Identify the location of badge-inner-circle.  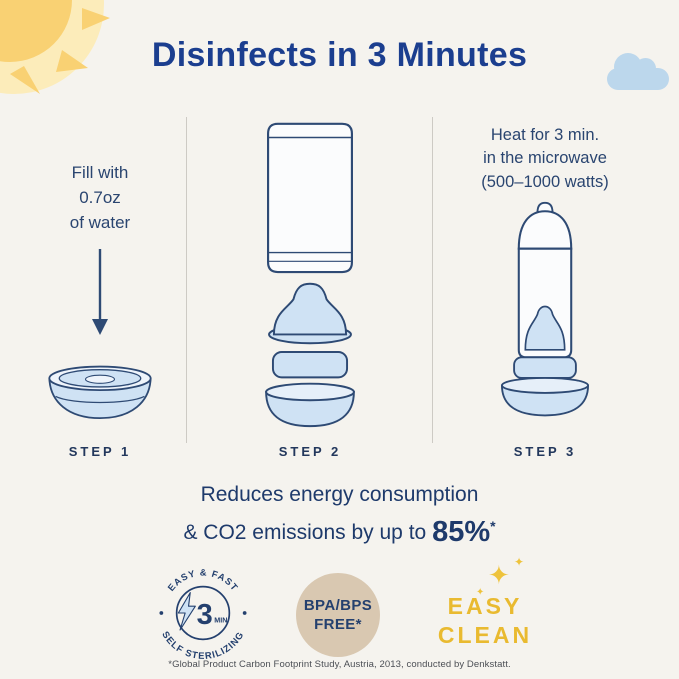
(203, 613).